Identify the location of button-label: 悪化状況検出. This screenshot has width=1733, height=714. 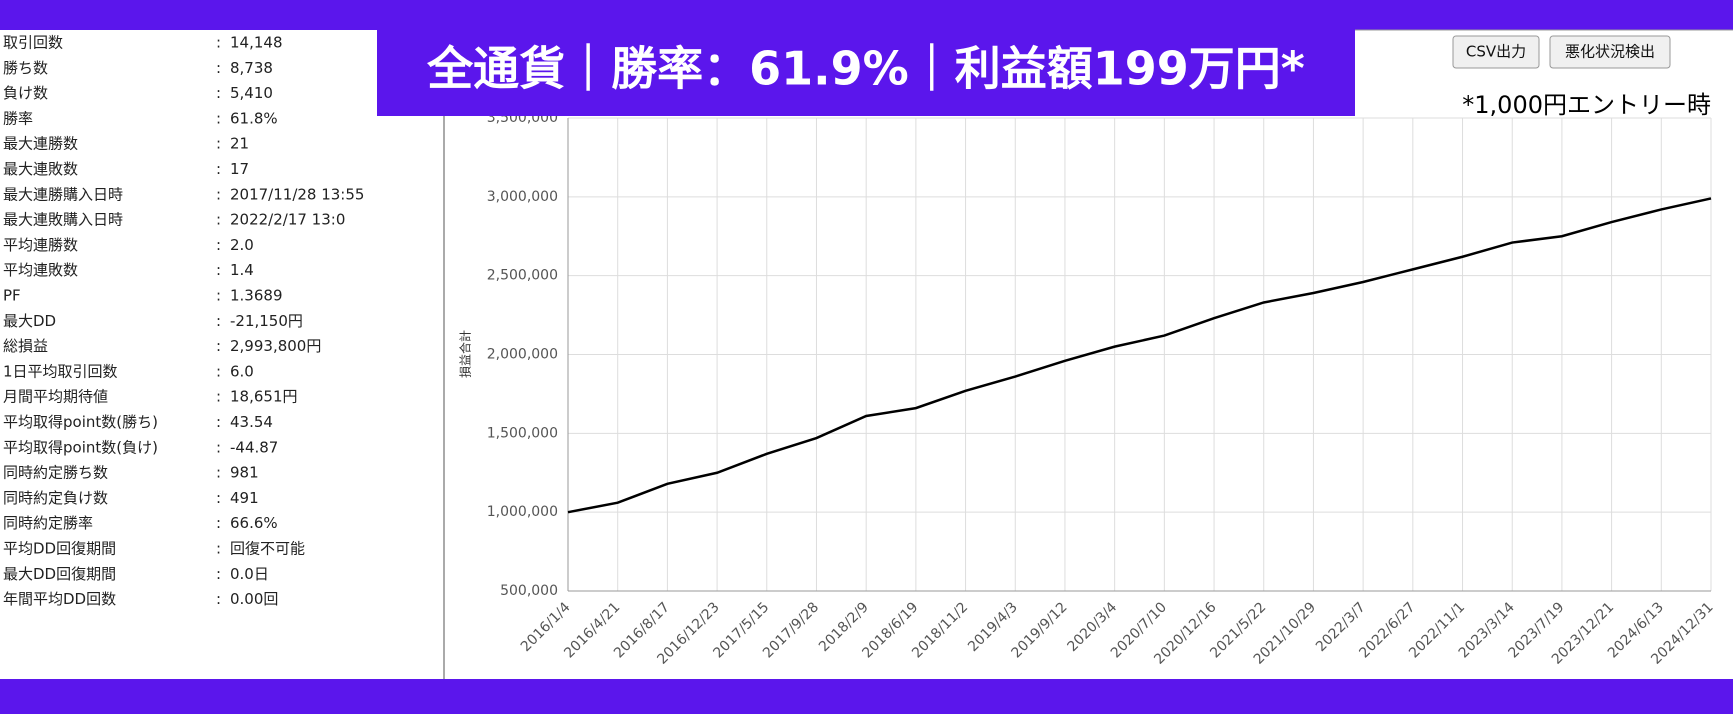
(1610, 52).